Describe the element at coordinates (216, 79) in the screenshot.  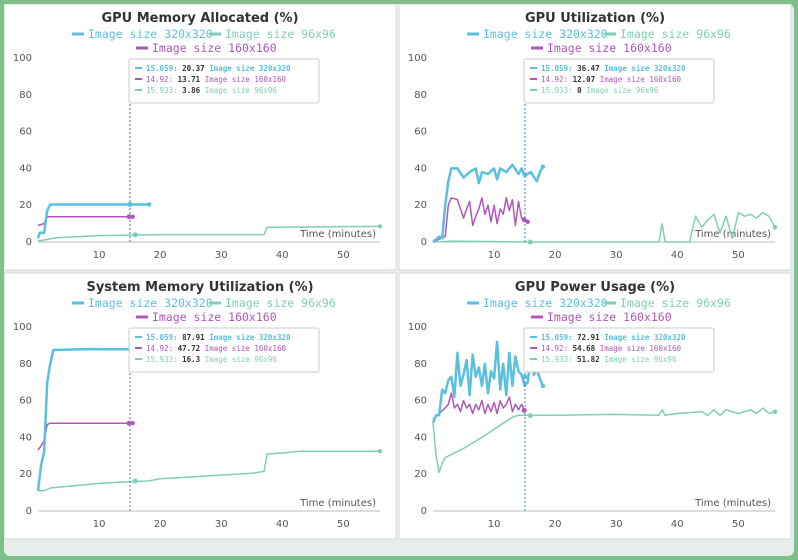
I see `tooltip-row: 14.92: 13.71 Image size 160x160` at that location.